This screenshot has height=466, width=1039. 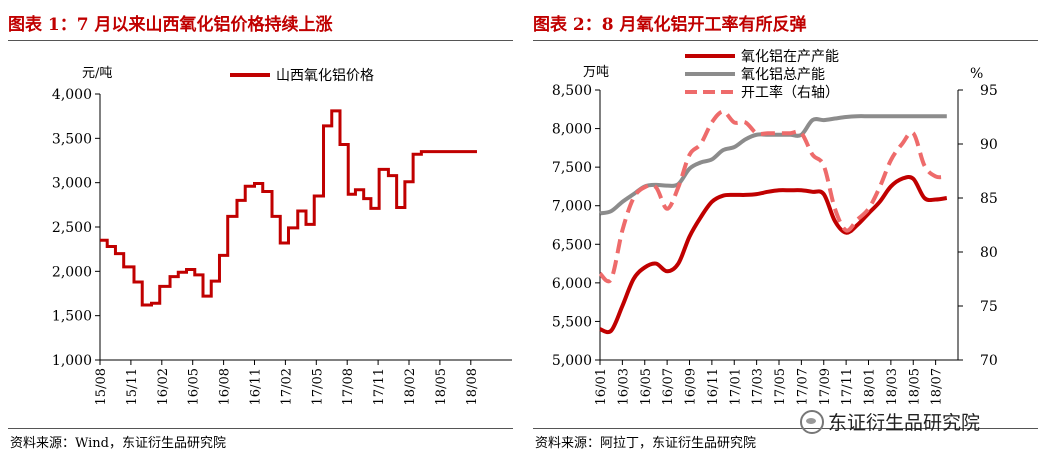 What do you see at coordinates (892, 386) in the screenshot?
I see `x-tick-label: 18/03` at bounding box center [892, 386].